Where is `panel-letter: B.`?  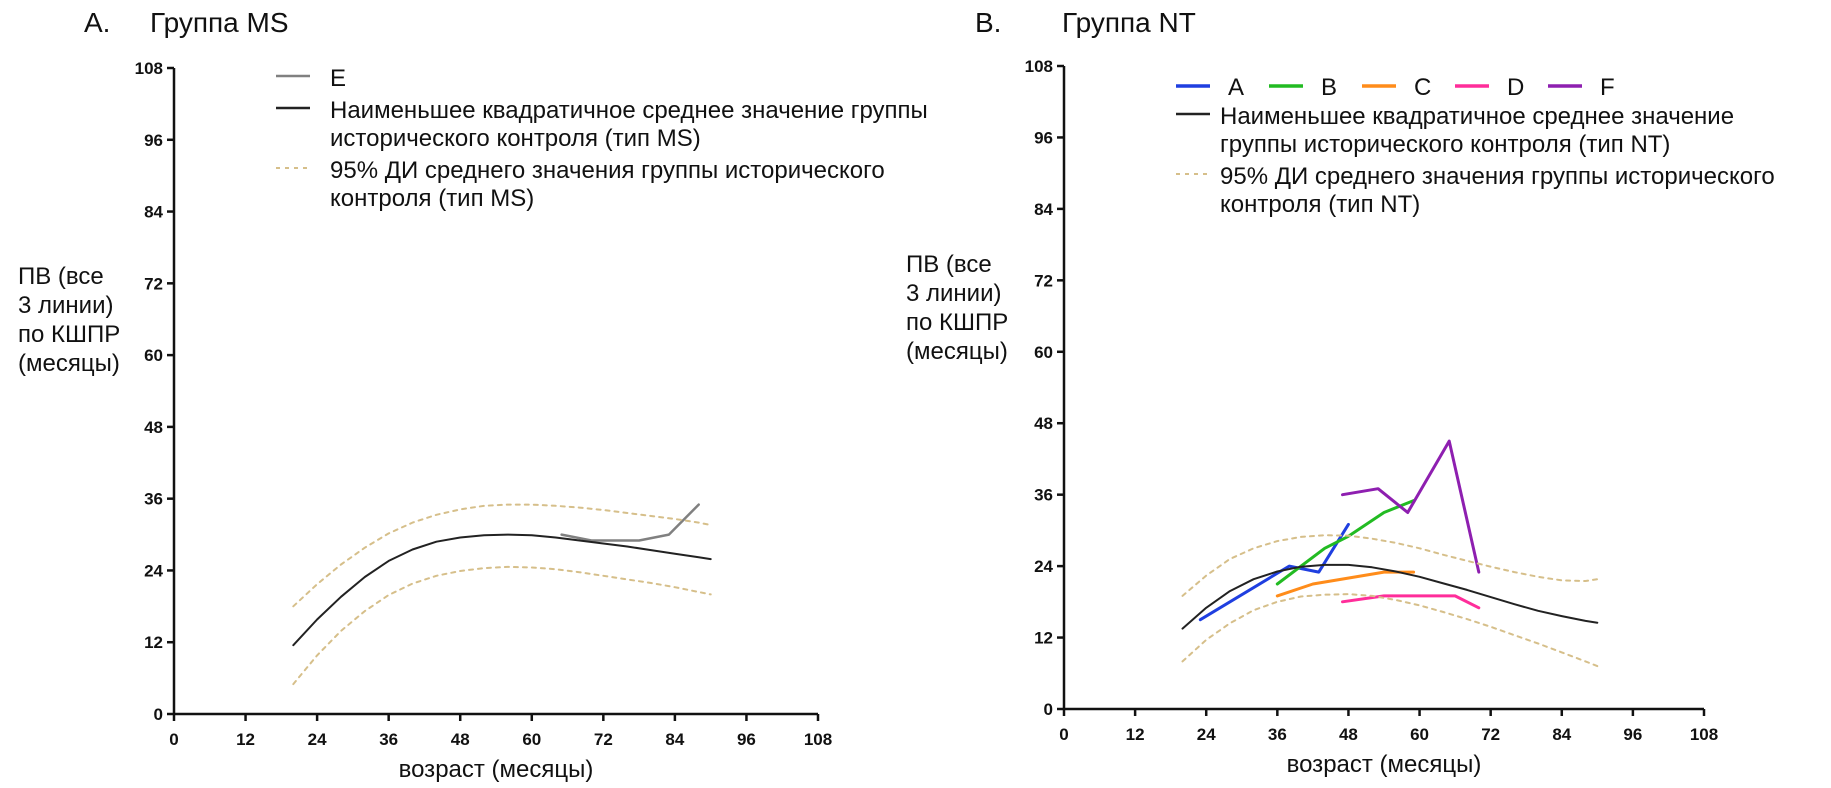 panel-letter: B. is located at coordinates (988, 22).